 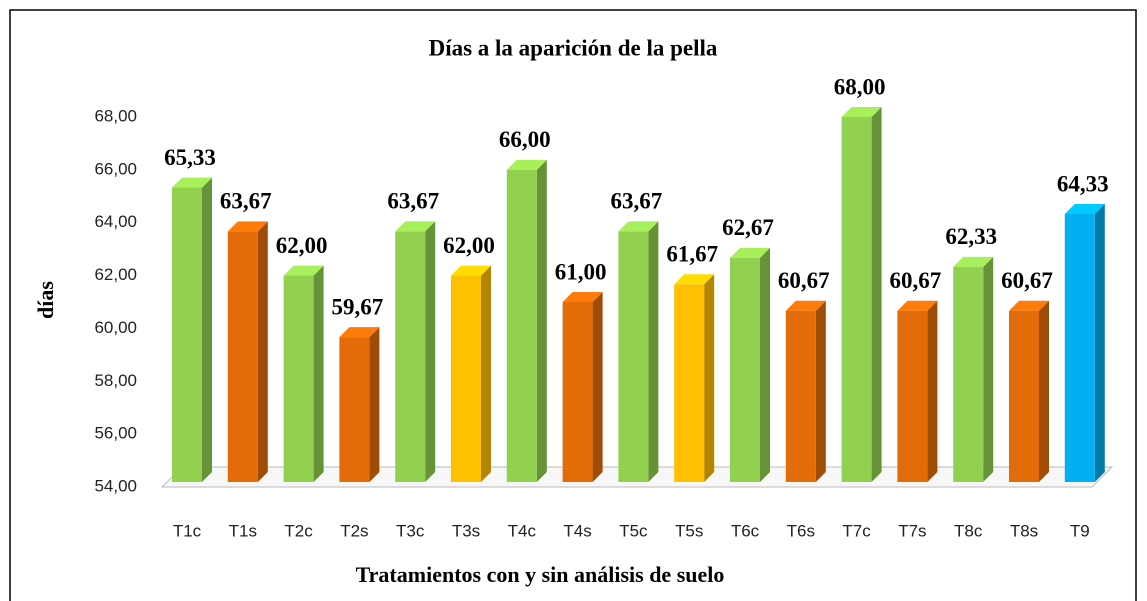 What do you see at coordinates (115, 168) in the screenshot?
I see `y-tick-label: 66,00` at bounding box center [115, 168].